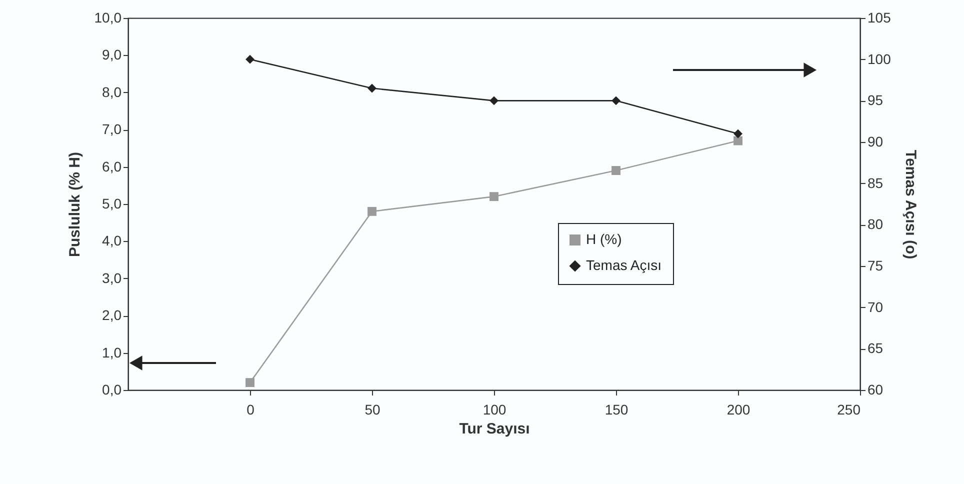 This screenshot has width=964, height=484. What do you see at coordinates (876, 142) in the screenshot?
I see `y2-tick-label: 90` at bounding box center [876, 142].